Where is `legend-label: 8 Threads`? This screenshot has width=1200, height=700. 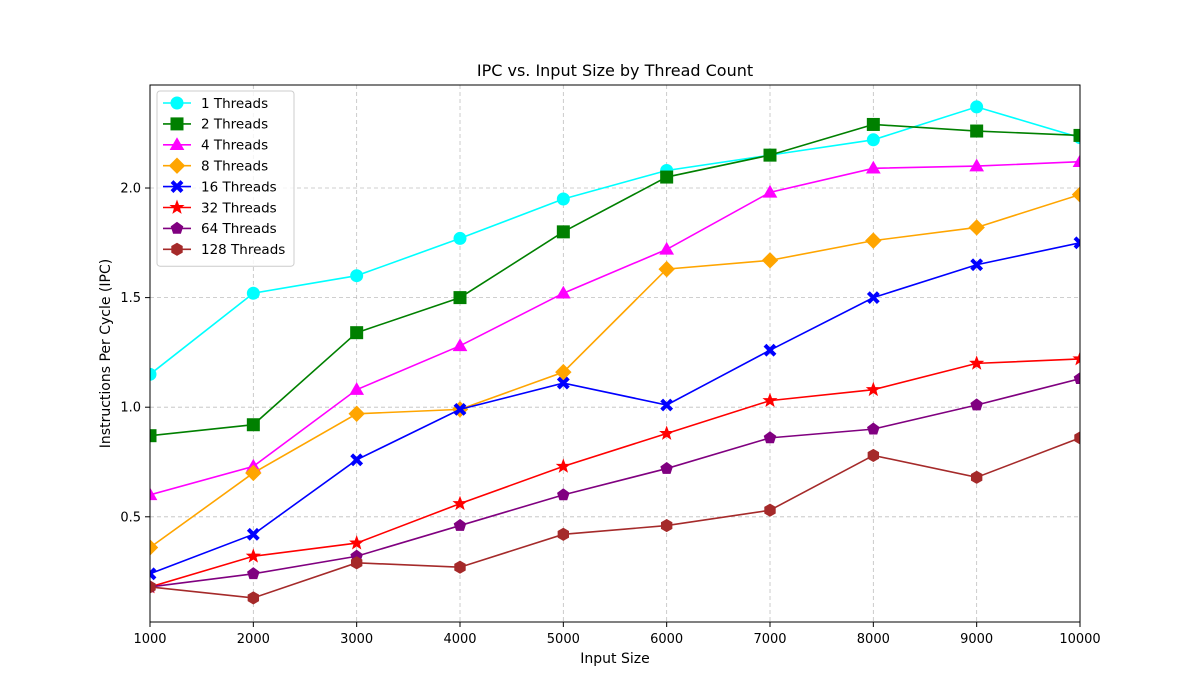 legend-label: 8 Threads is located at coordinates (234, 167).